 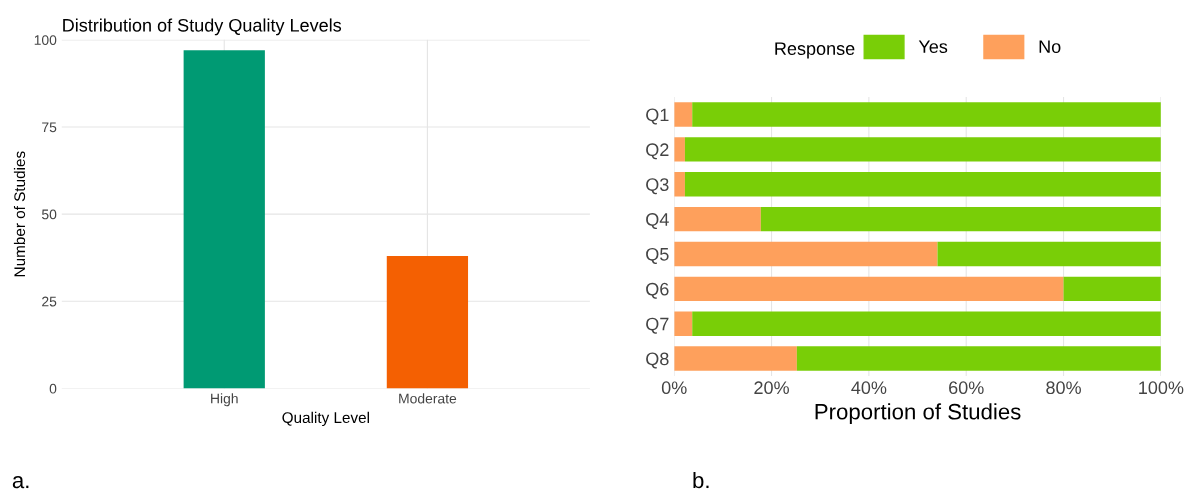 I want to click on legend-label: No, so click(x=1050, y=47).